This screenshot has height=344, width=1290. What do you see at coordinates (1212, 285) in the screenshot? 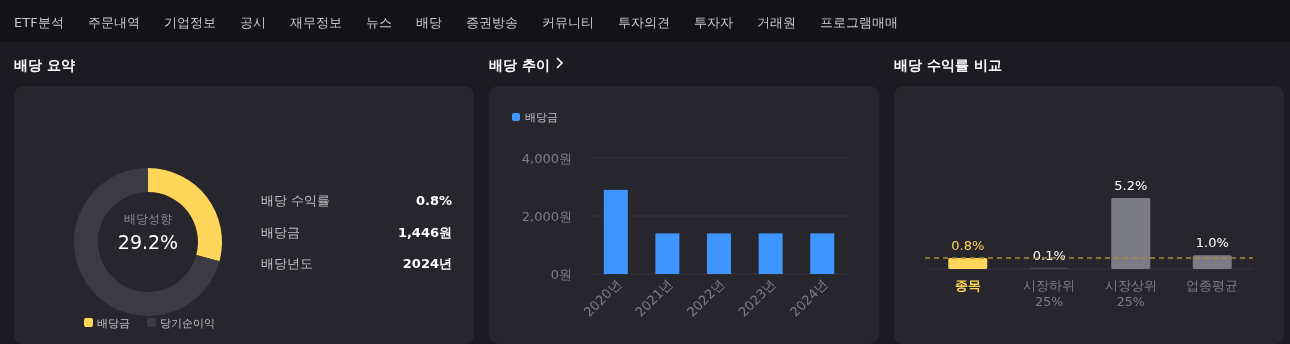
I see `x-tick-label: 업종평균` at bounding box center [1212, 285].